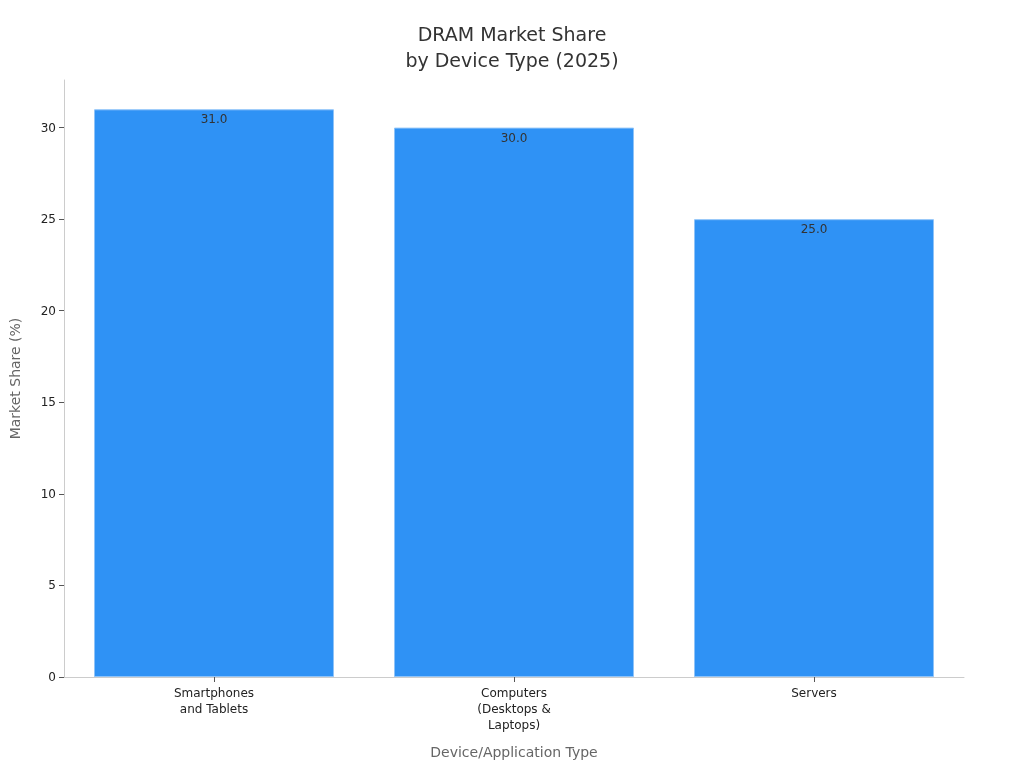 This screenshot has width=1024, height=768. I want to click on data-label: 31.0, so click(214, 119).